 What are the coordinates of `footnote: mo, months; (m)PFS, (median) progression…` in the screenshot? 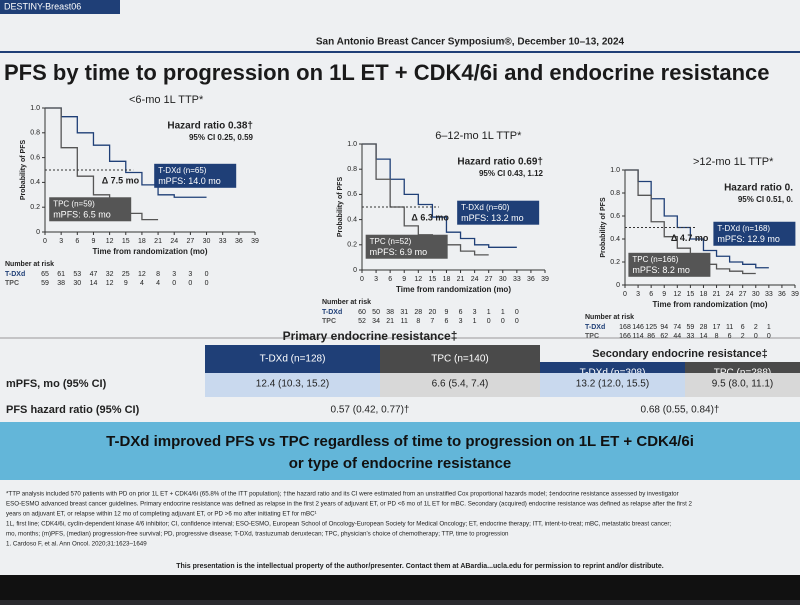 It's located at (257, 534).